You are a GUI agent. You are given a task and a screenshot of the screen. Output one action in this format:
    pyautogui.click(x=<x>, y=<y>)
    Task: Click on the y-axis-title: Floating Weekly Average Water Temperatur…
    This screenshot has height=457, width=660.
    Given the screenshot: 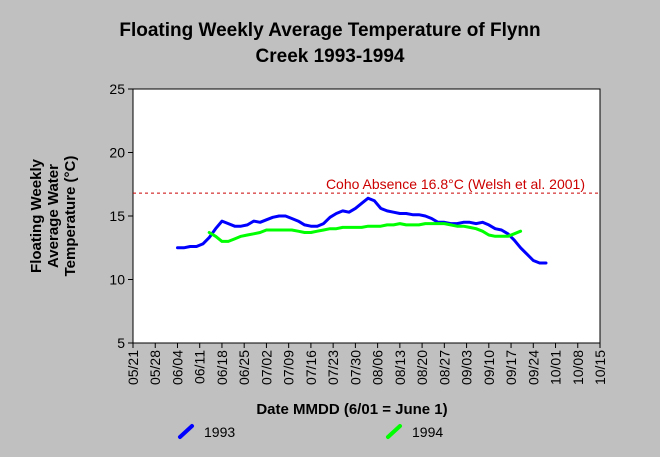 What is the action you would take?
    pyautogui.click(x=53, y=216)
    